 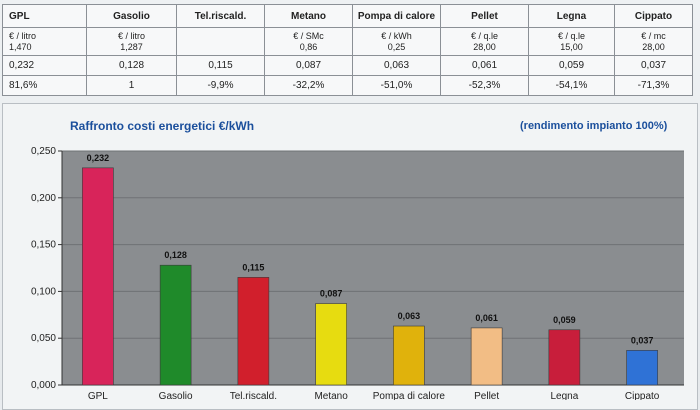 I want to click on y-tick-label: 0,000, so click(x=43, y=385).